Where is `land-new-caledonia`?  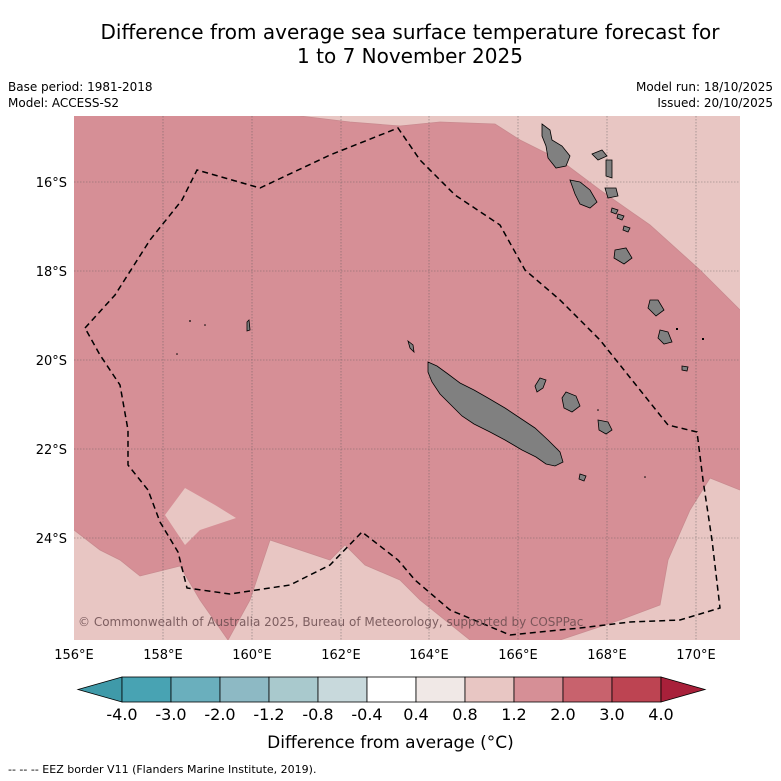
land-new-caledonia is located at coordinates (495, 414).